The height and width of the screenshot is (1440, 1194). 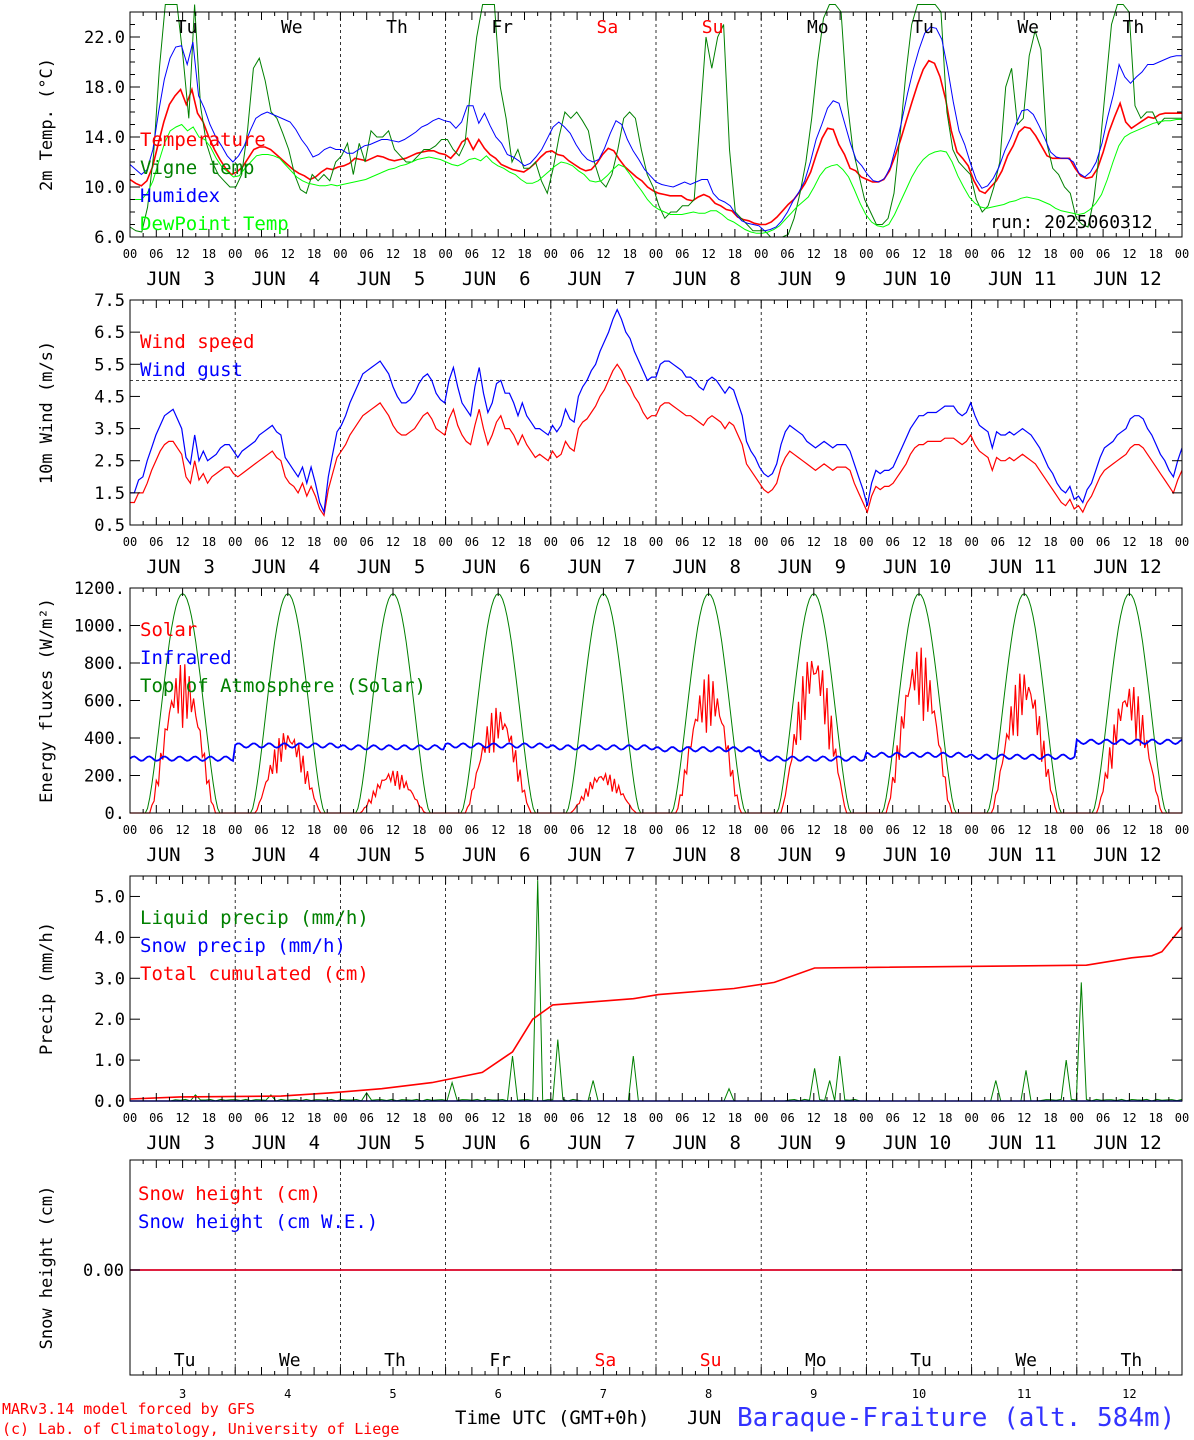 I want to click on y-tick-label: 4.0, so click(x=109, y=938).